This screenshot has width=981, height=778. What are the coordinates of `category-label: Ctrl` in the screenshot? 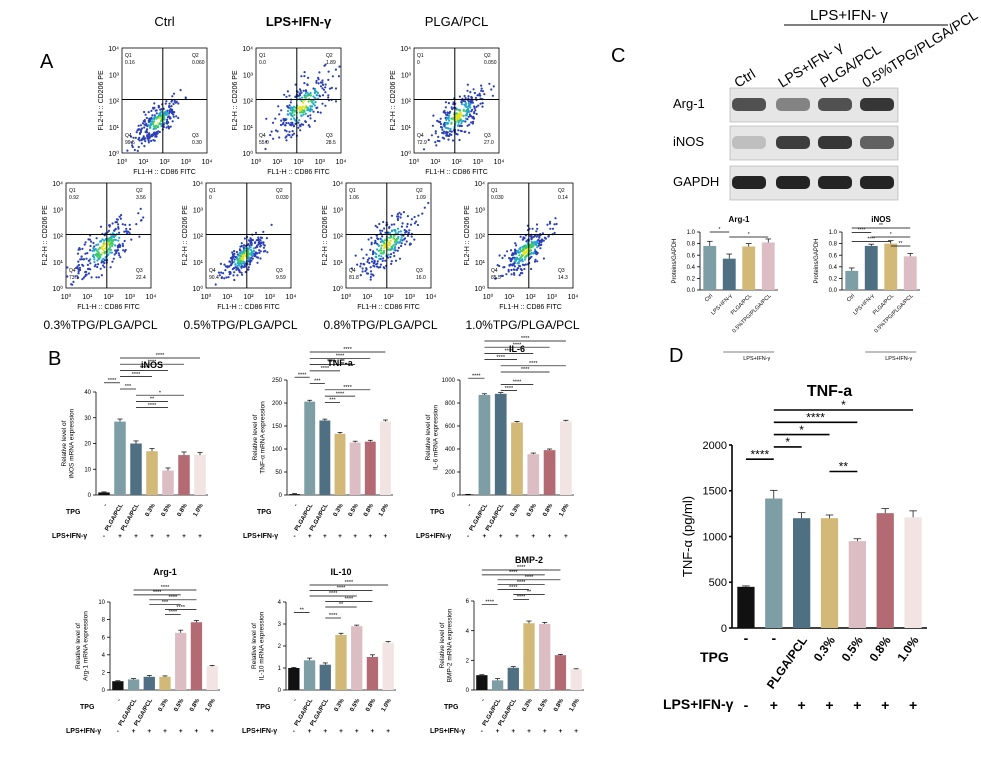 It's located at (709, 298).